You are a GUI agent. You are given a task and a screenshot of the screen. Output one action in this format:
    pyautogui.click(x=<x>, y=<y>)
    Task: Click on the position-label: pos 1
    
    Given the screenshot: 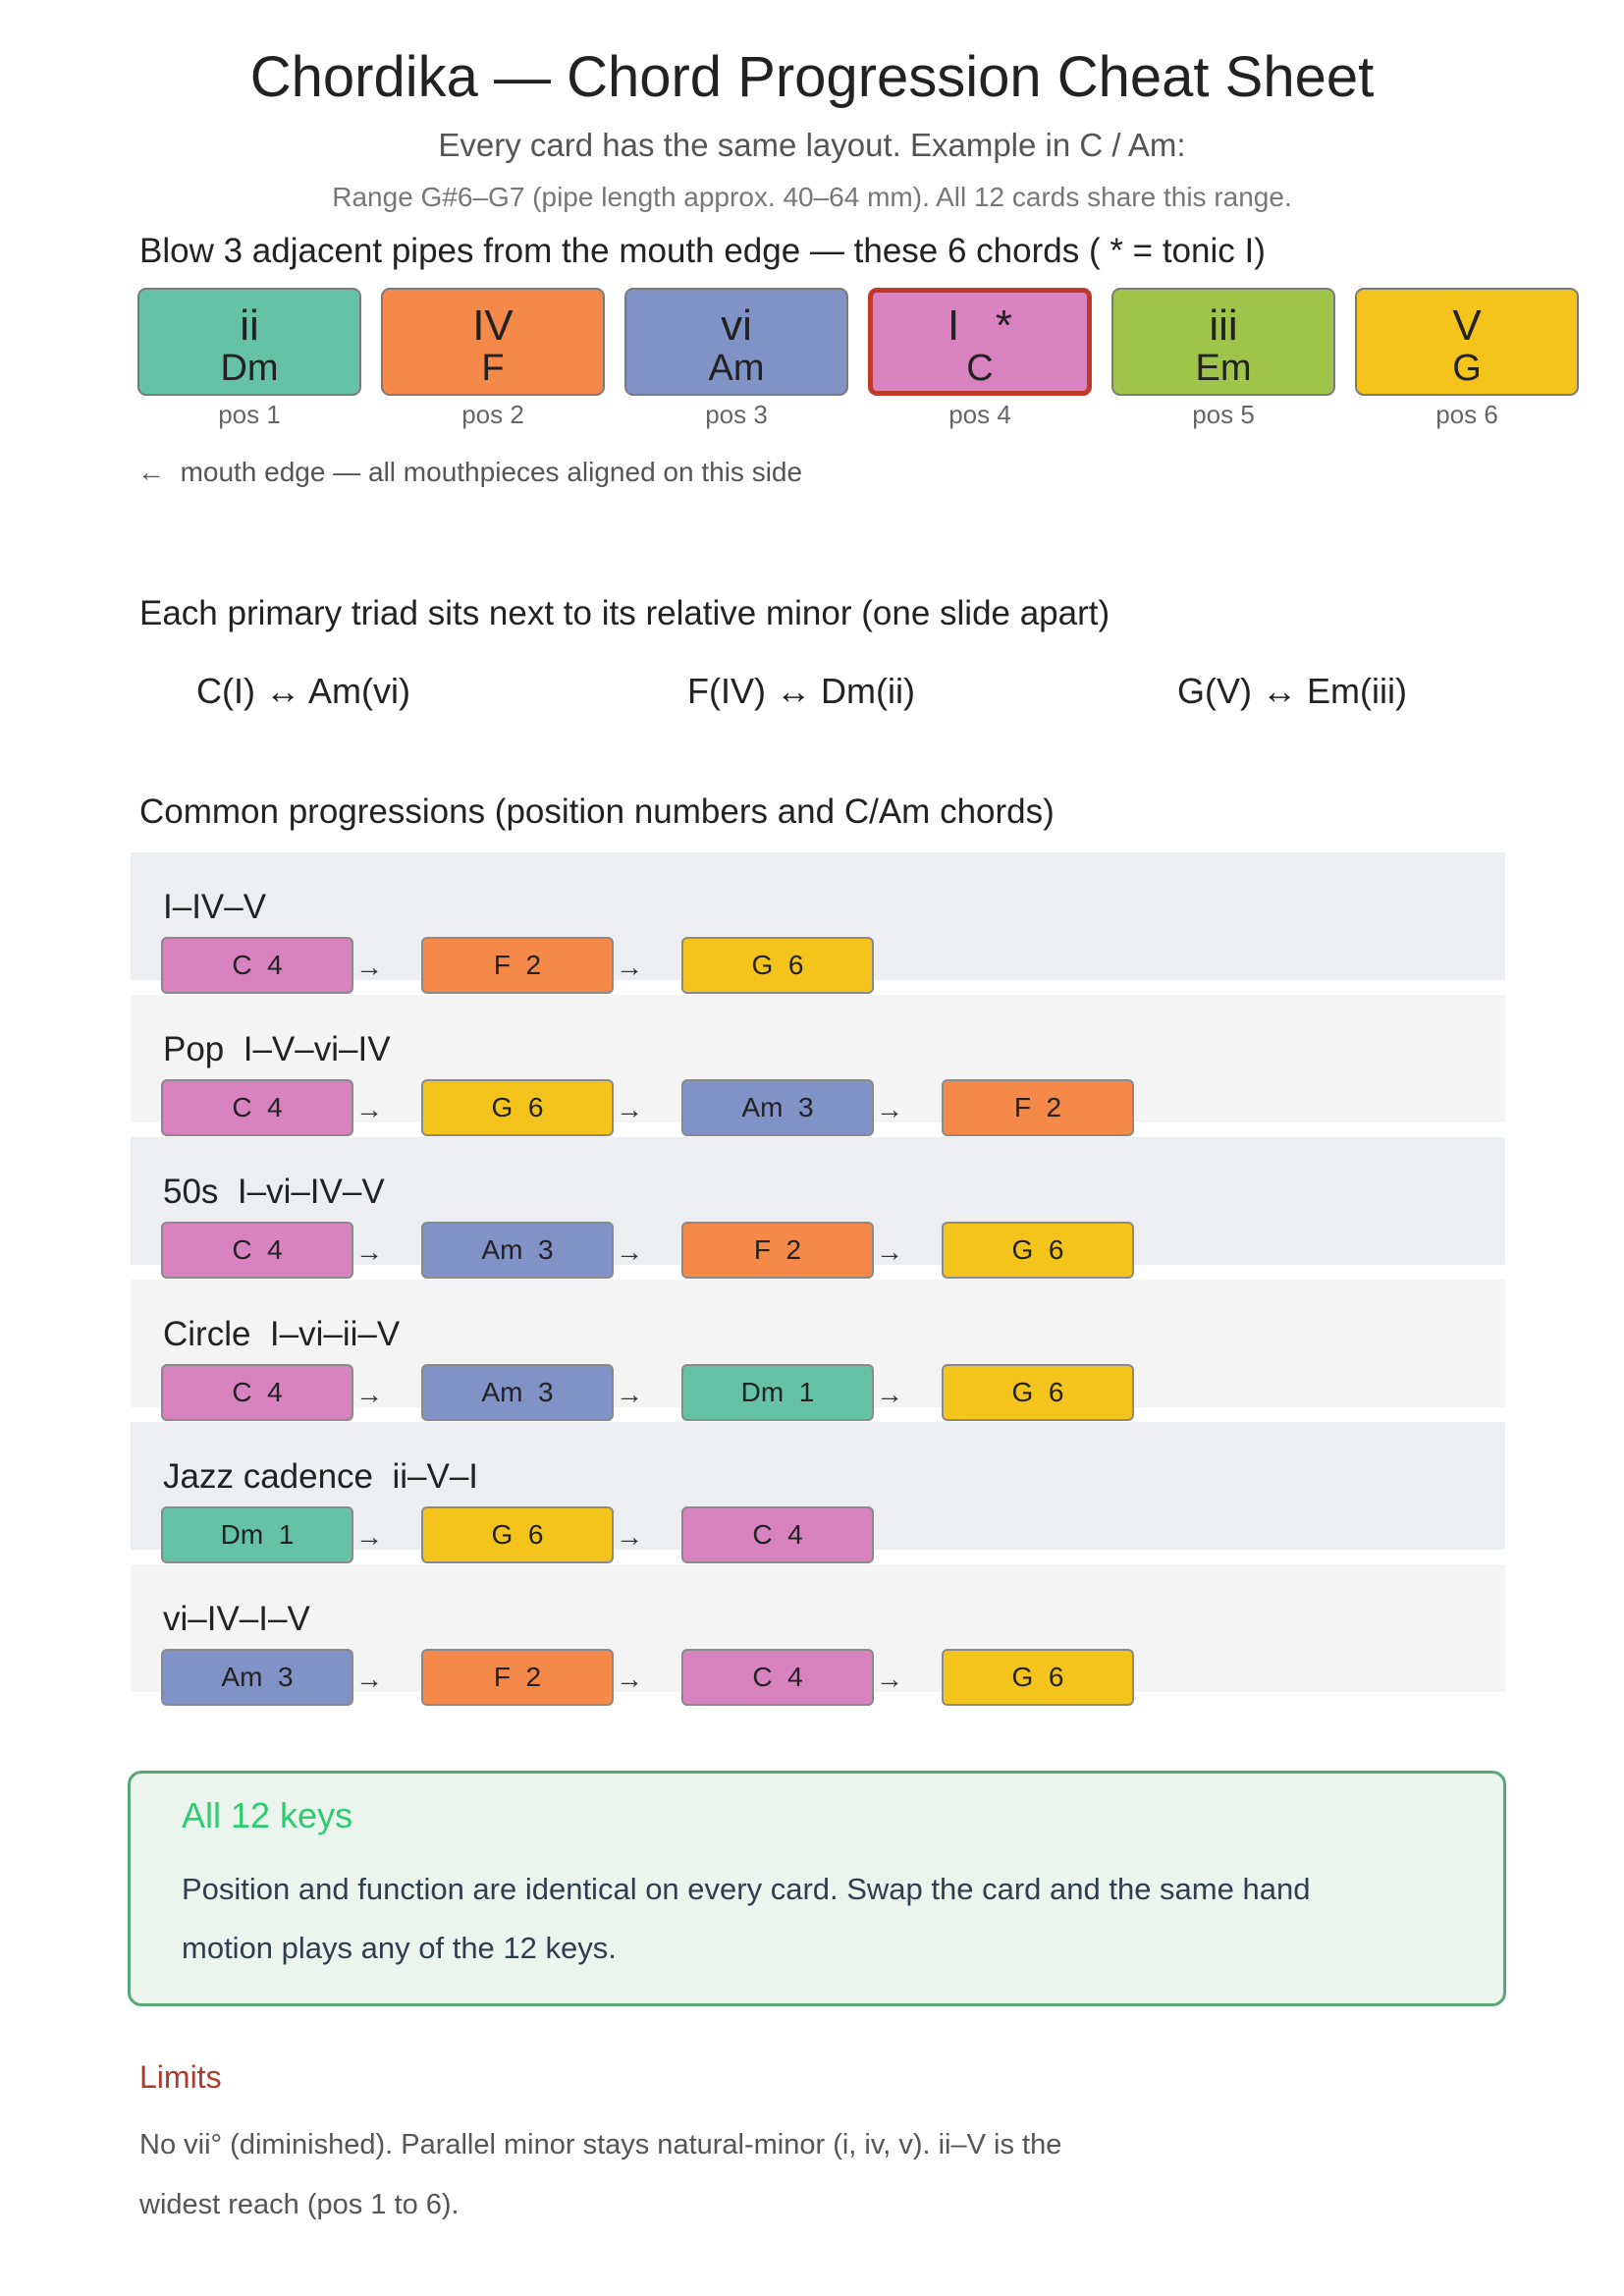 What is the action you would take?
    pyautogui.click(x=249, y=414)
    